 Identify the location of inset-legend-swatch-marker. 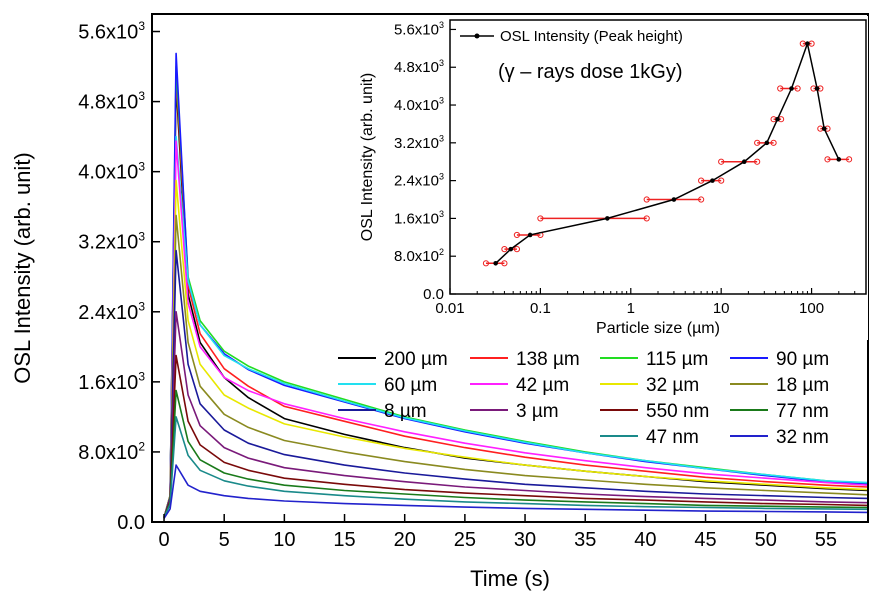
(477, 36).